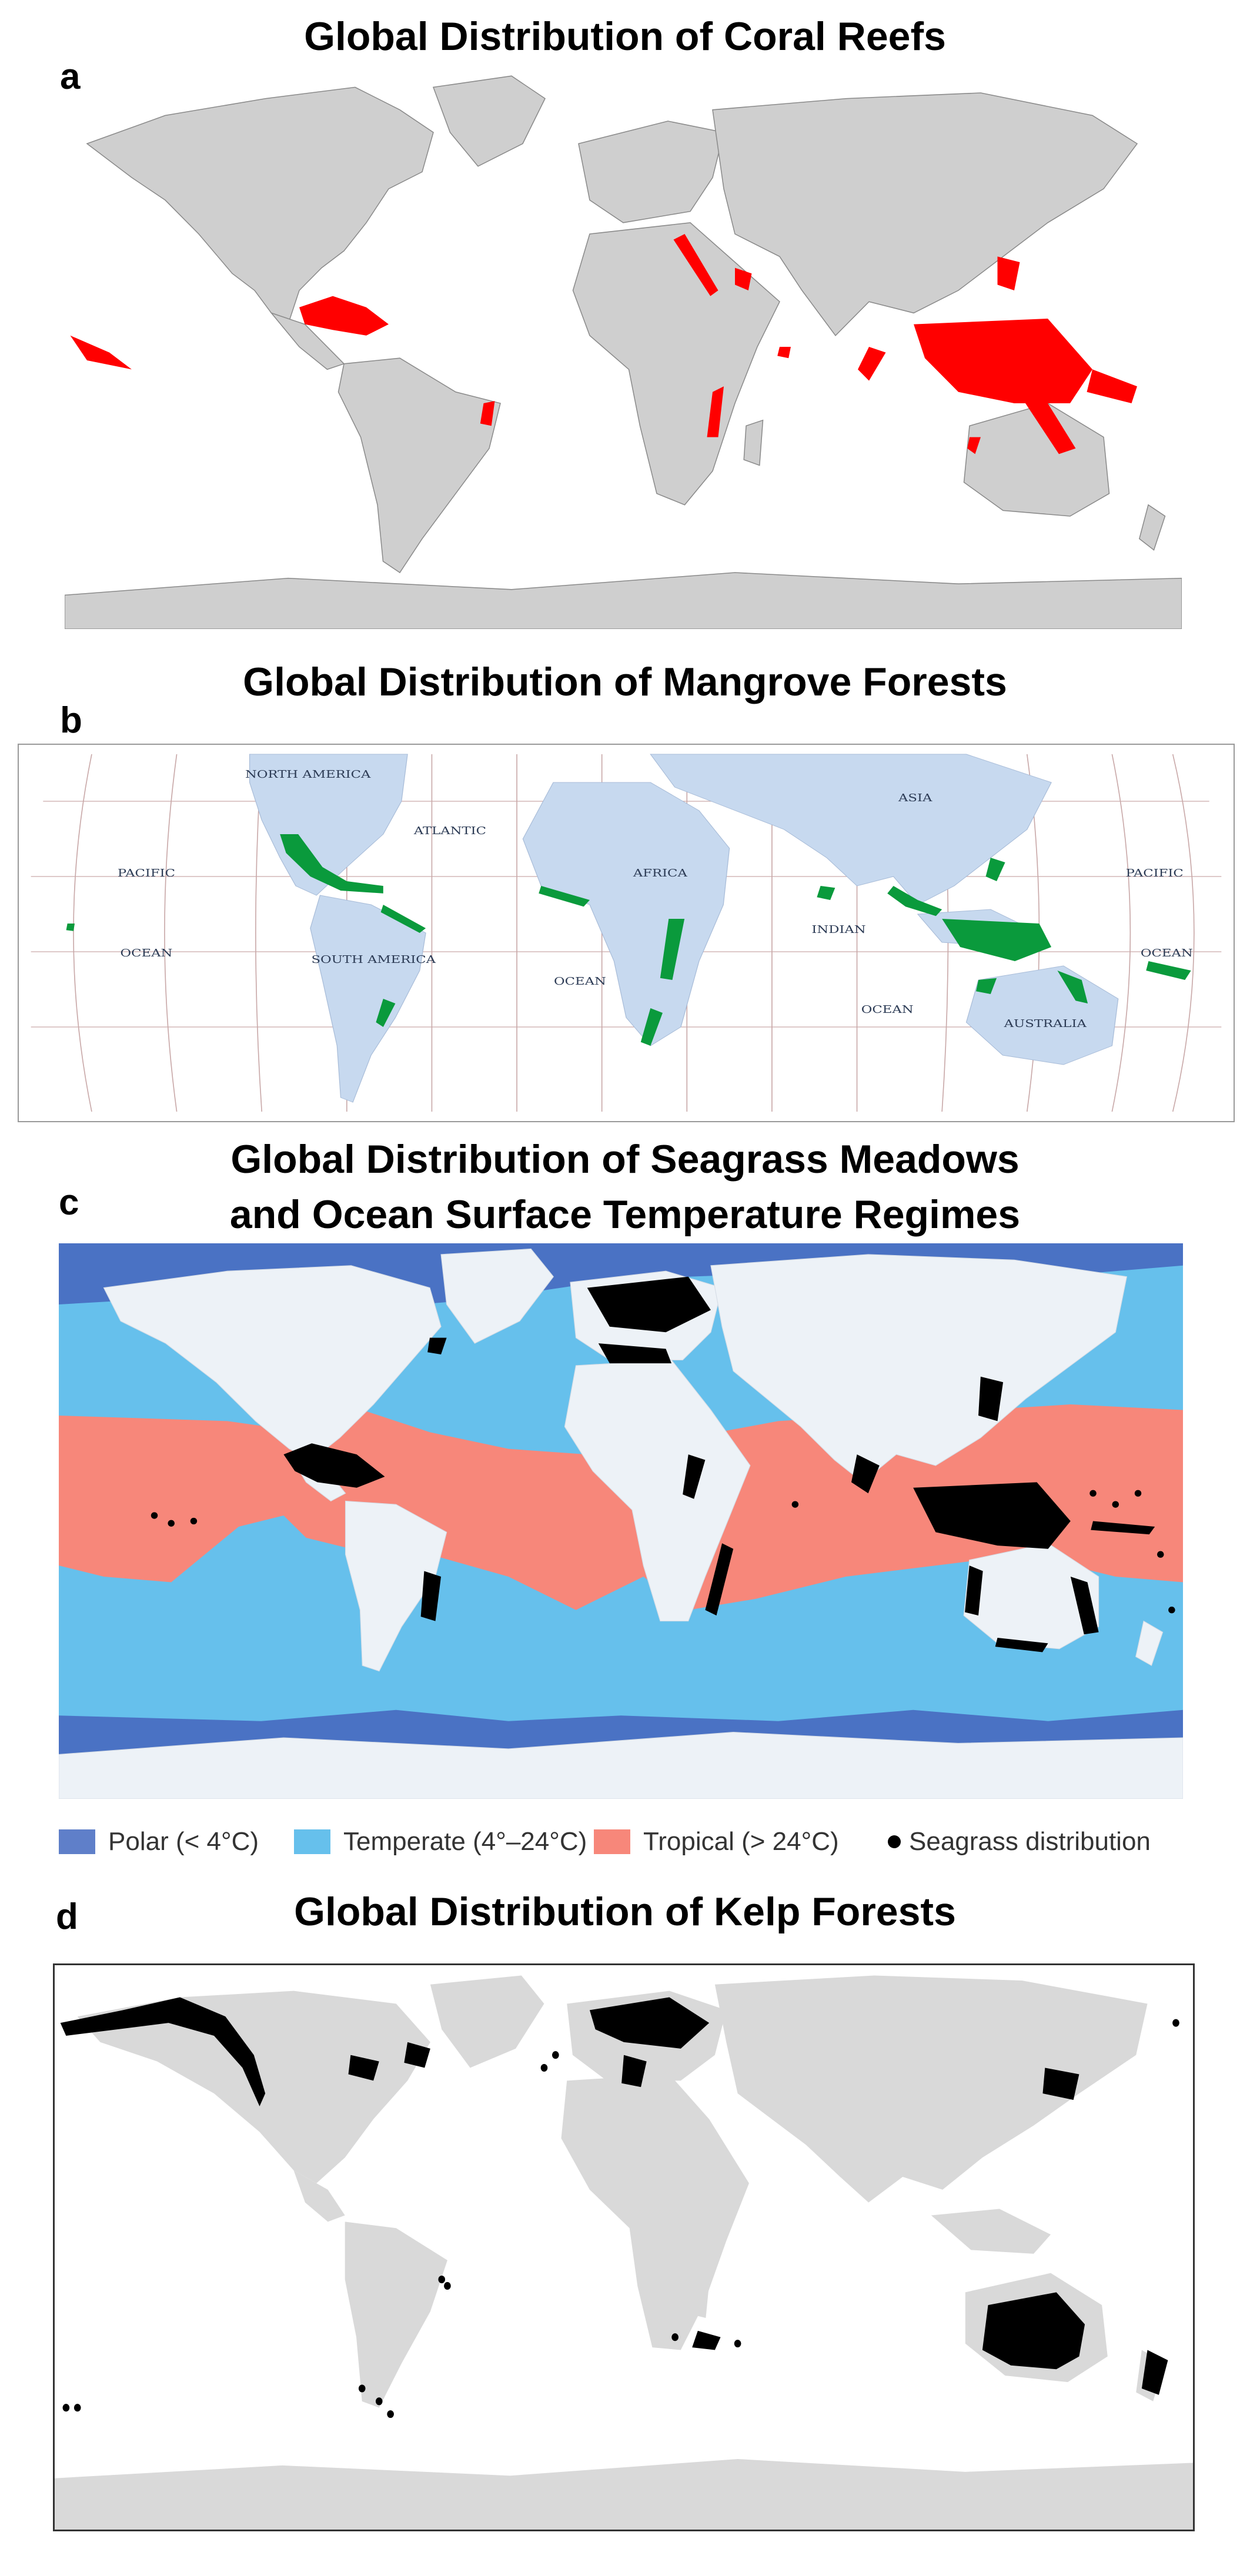 Image resolution: width=1250 pixels, height=2576 pixels. I want to click on legend-seagrass: Seagrass distribution, so click(1020, 1841).